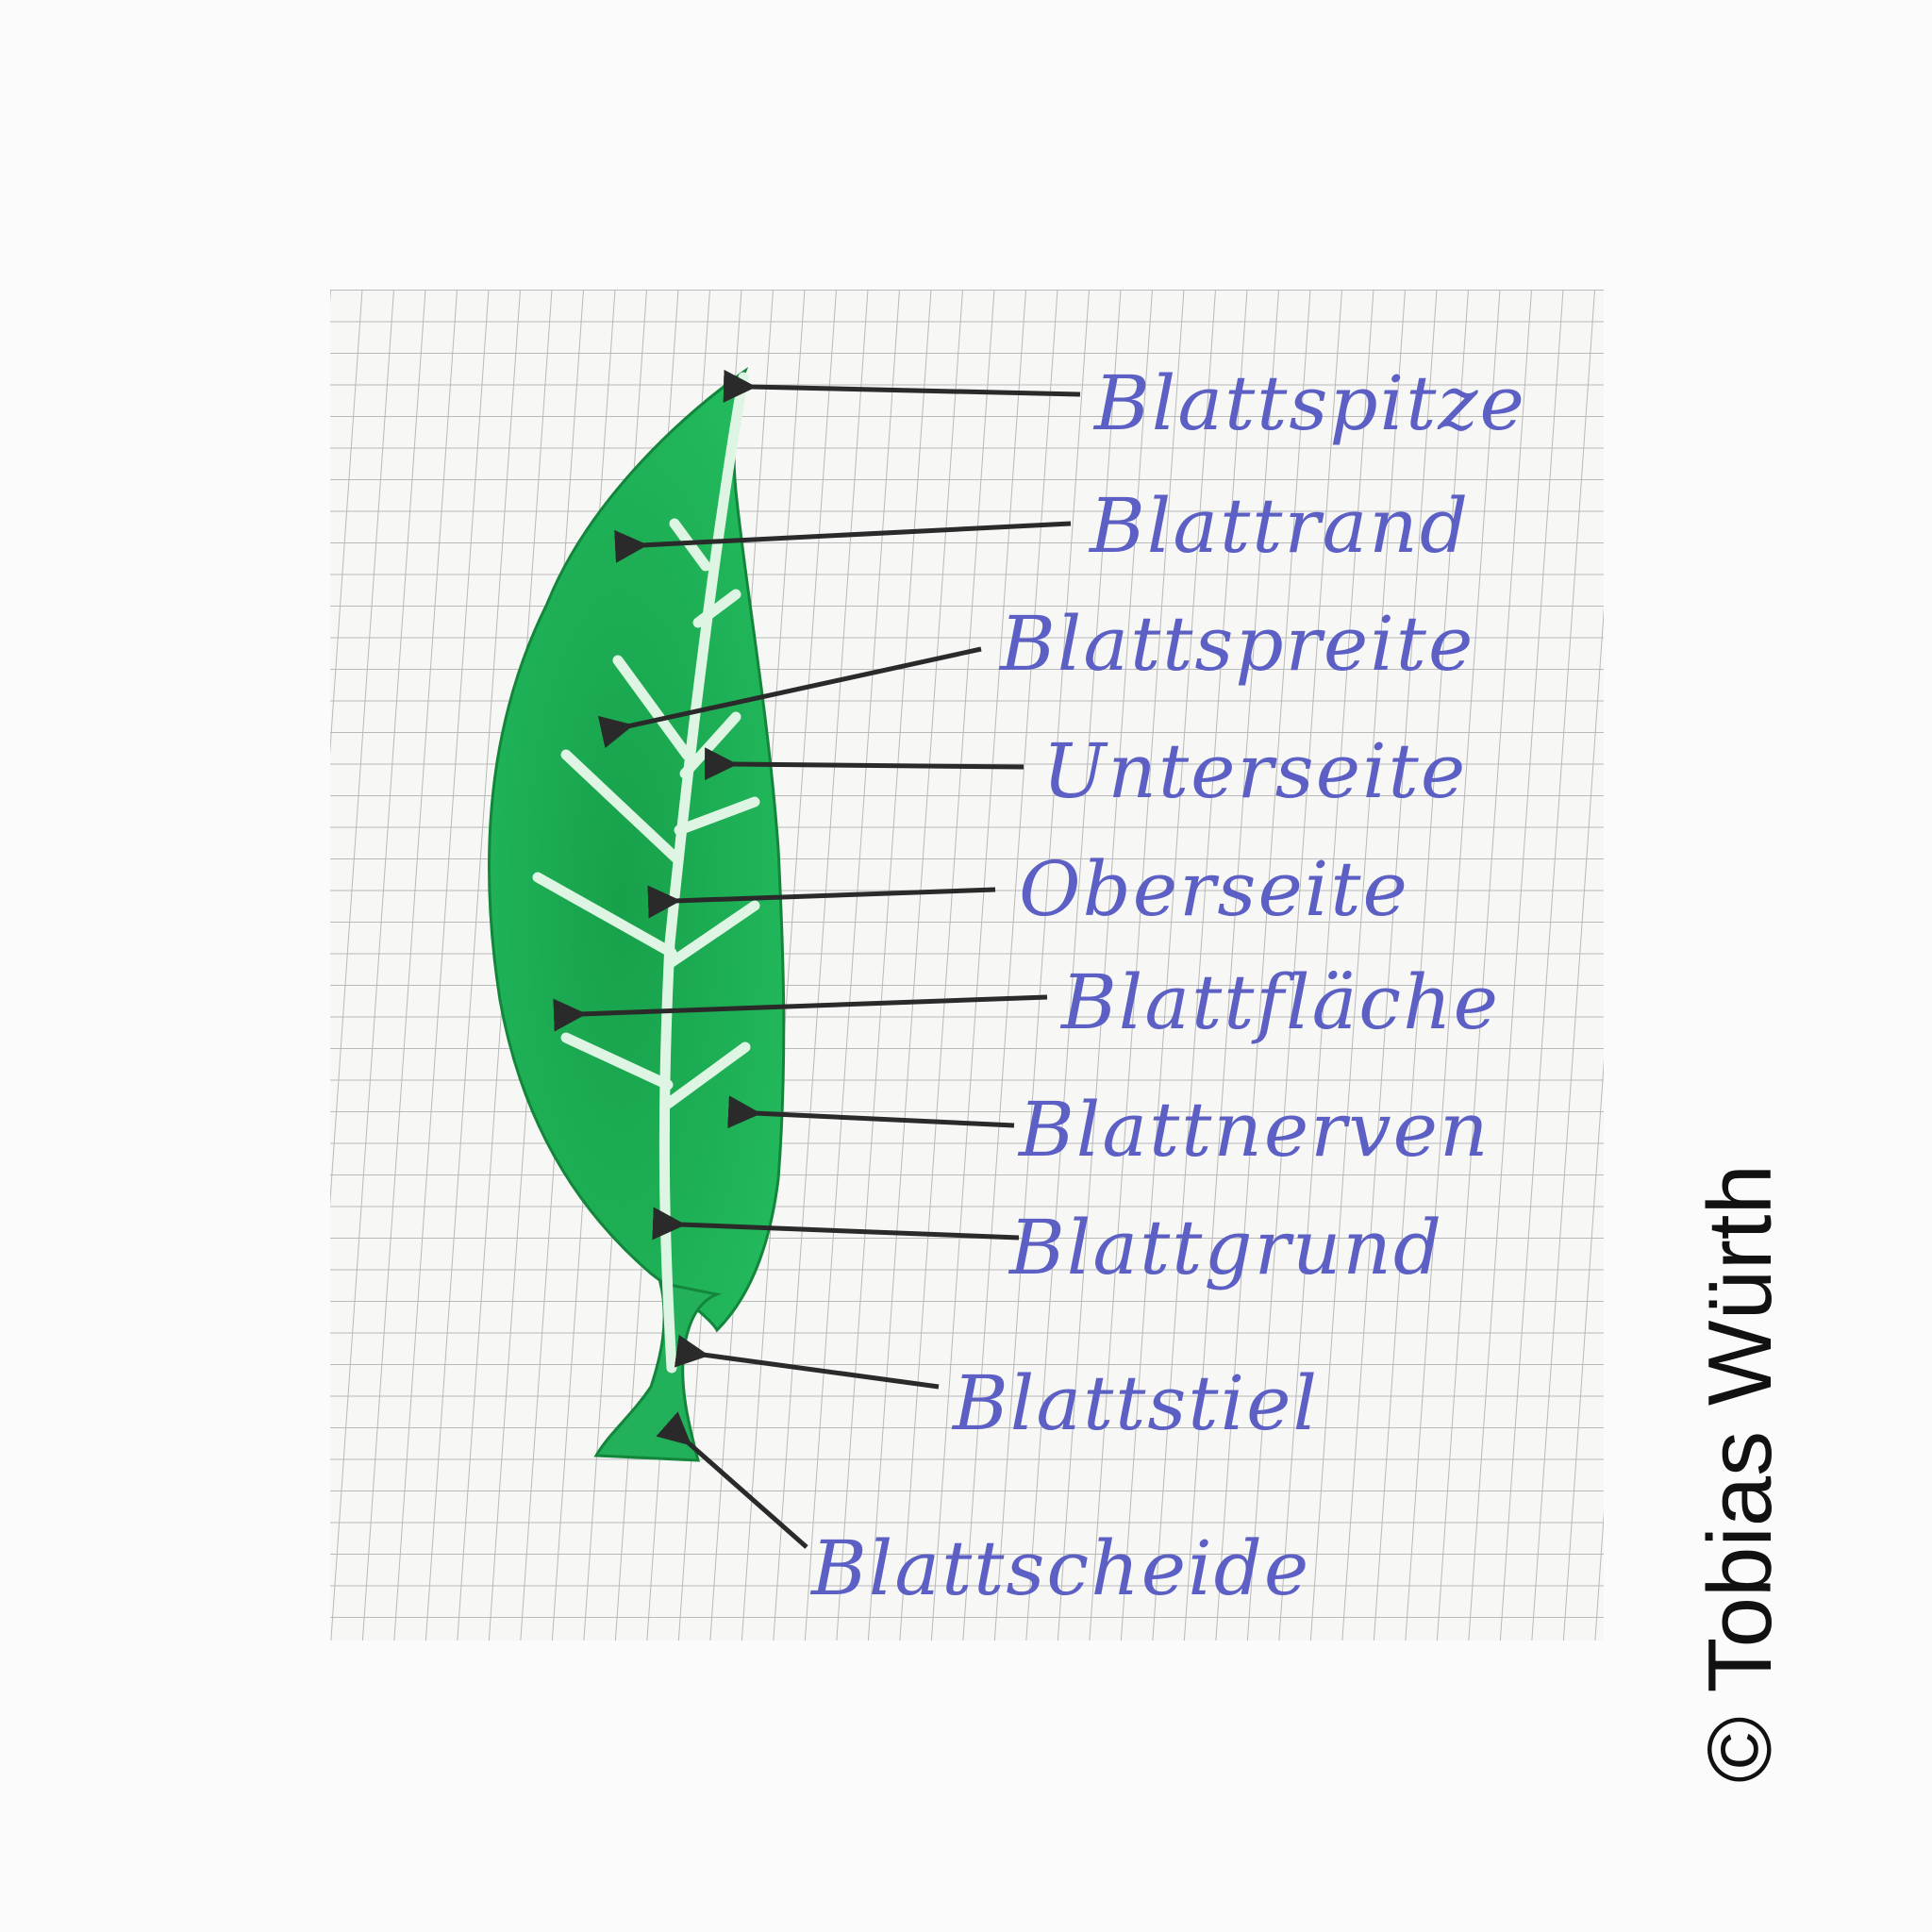 This screenshot has height=1932, width=1932. Describe the element at coordinates (836, 1224) in the screenshot. I see `arrow-blattgrund` at that location.